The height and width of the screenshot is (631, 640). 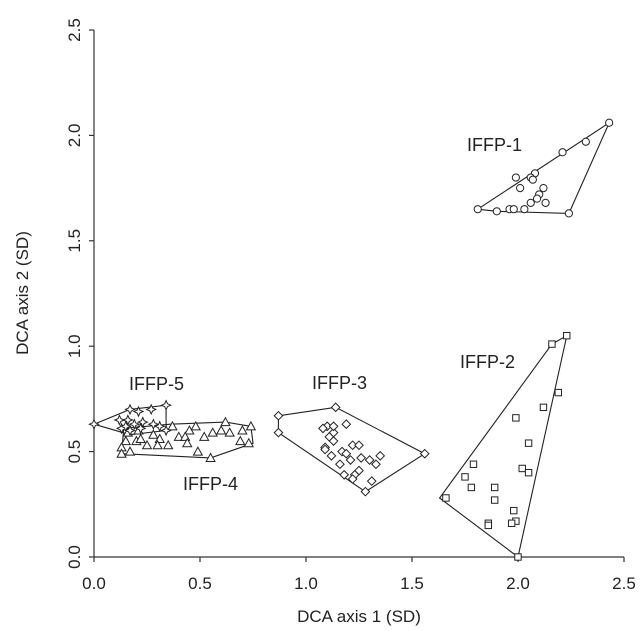 I want to click on label-ifpp-3: IFFP-3, so click(x=339, y=383).